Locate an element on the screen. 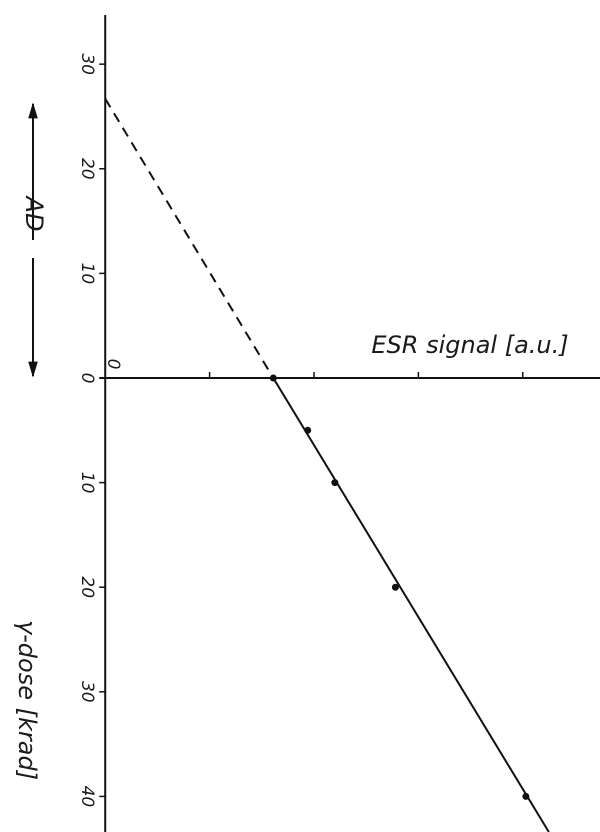 The height and width of the screenshot is (832, 600). fit-line is located at coordinates (189, 238).